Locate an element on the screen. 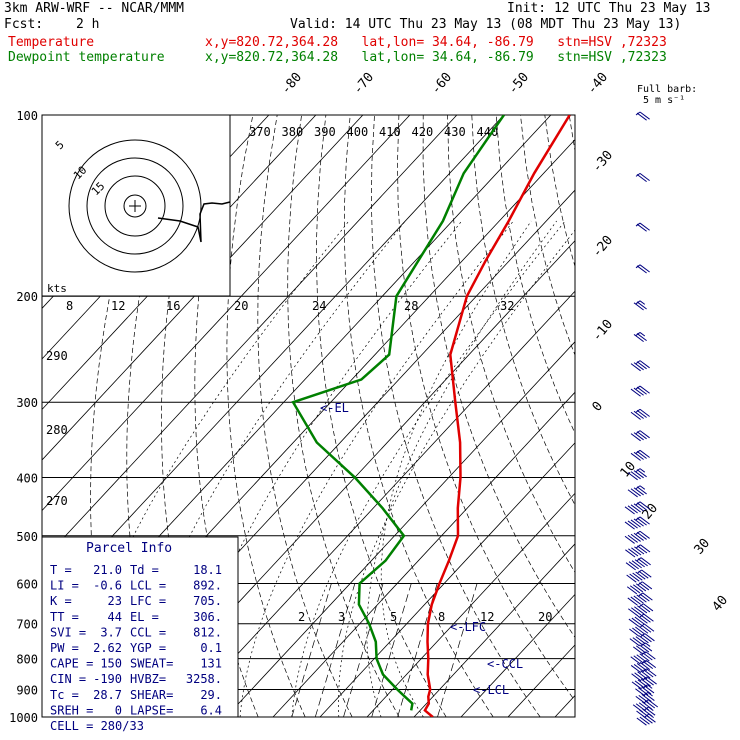 The height and width of the screenshot is (740, 740). hodograph-ring is located at coordinates (135, 206).